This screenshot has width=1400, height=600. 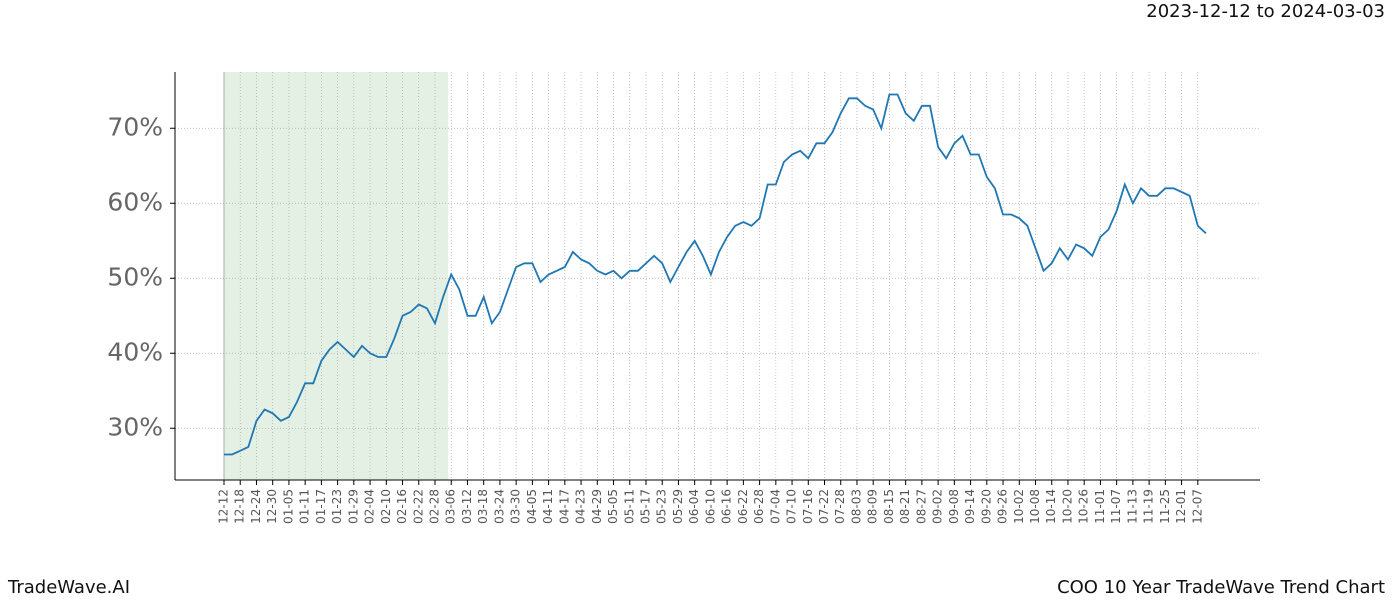 What do you see at coordinates (613, 506) in the screenshot?
I see `x-tick-label: 05-05` at bounding box center [613, 506].